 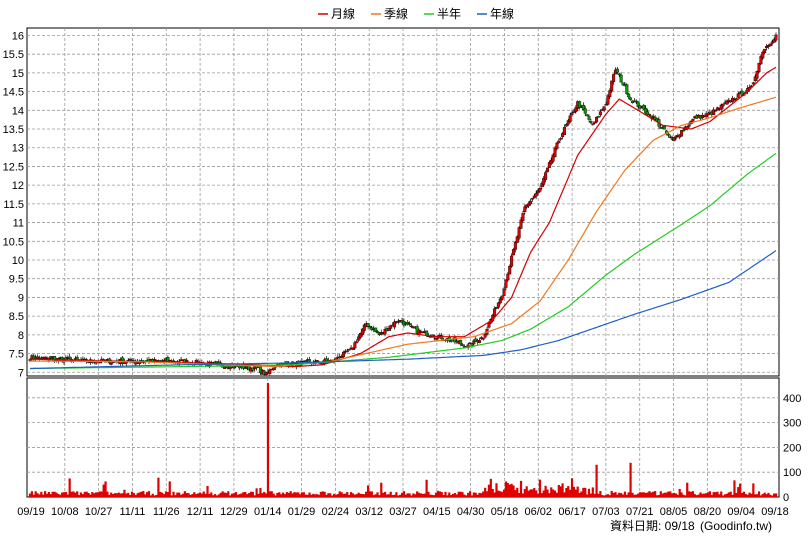 I want to click on x-tick-label: 02/24, so click(x=336, y=512).